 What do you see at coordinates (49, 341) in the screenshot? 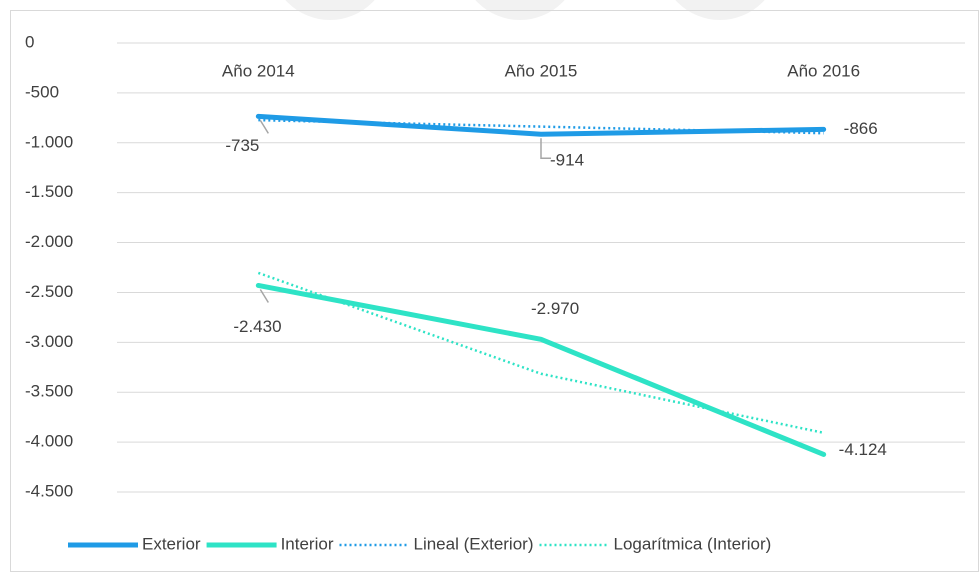
I see `y-tick-label: -3.000` at bounding box center [49, 341].